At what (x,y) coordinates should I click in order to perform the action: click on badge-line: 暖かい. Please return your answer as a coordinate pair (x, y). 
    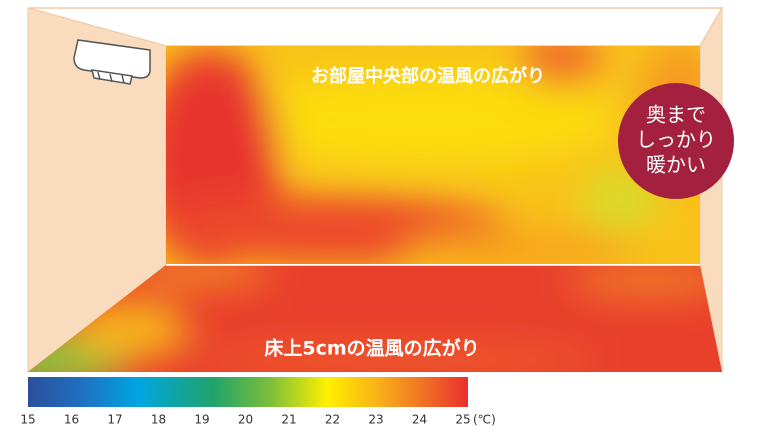
    Looking at the image, I should click on (676, 165).